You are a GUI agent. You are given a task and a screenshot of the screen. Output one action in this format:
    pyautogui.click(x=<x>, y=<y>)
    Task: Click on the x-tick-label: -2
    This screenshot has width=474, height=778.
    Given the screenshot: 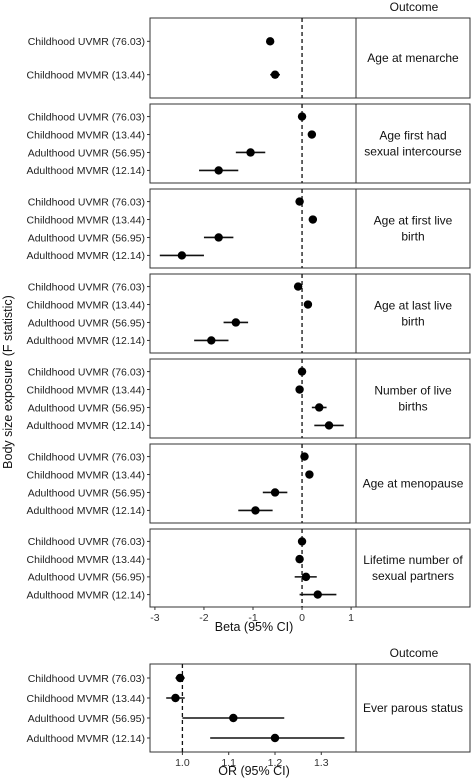 What is the action you would take?
    pyautogui.click(x=203, y=618)
    